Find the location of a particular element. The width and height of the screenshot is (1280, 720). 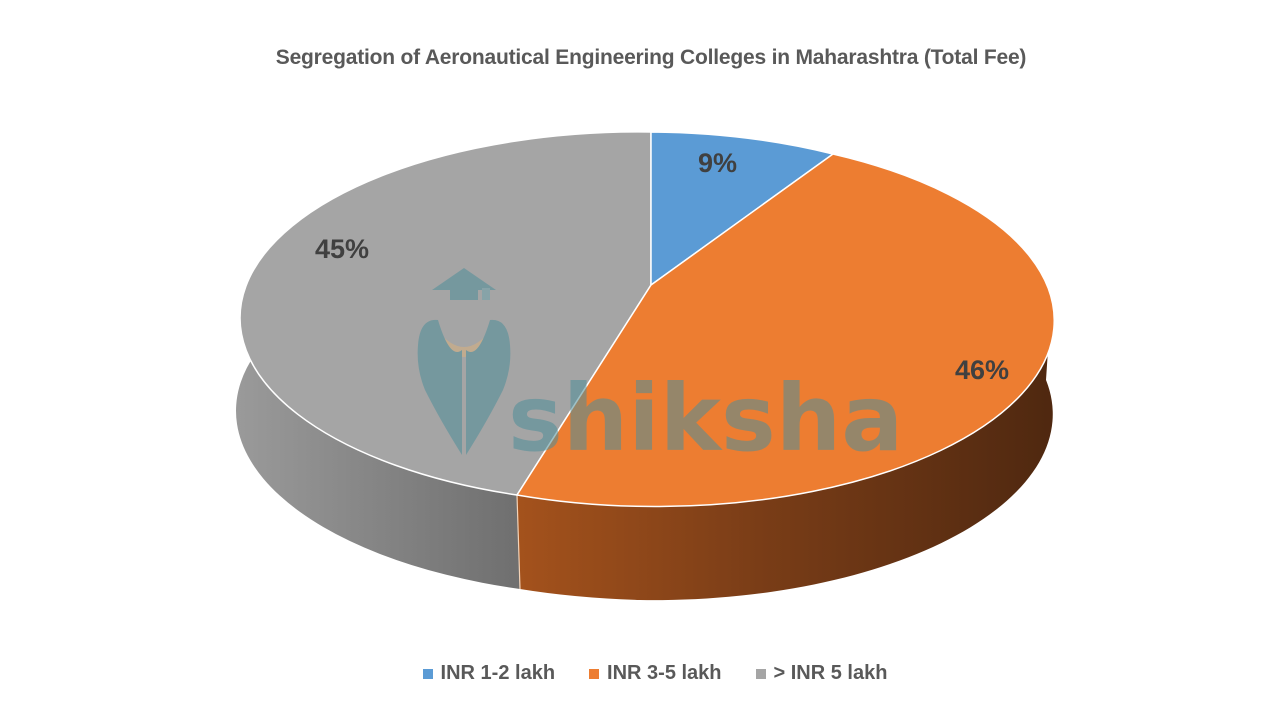

legend-label: > INR 5 lakh is located at coordinates (830, 673).